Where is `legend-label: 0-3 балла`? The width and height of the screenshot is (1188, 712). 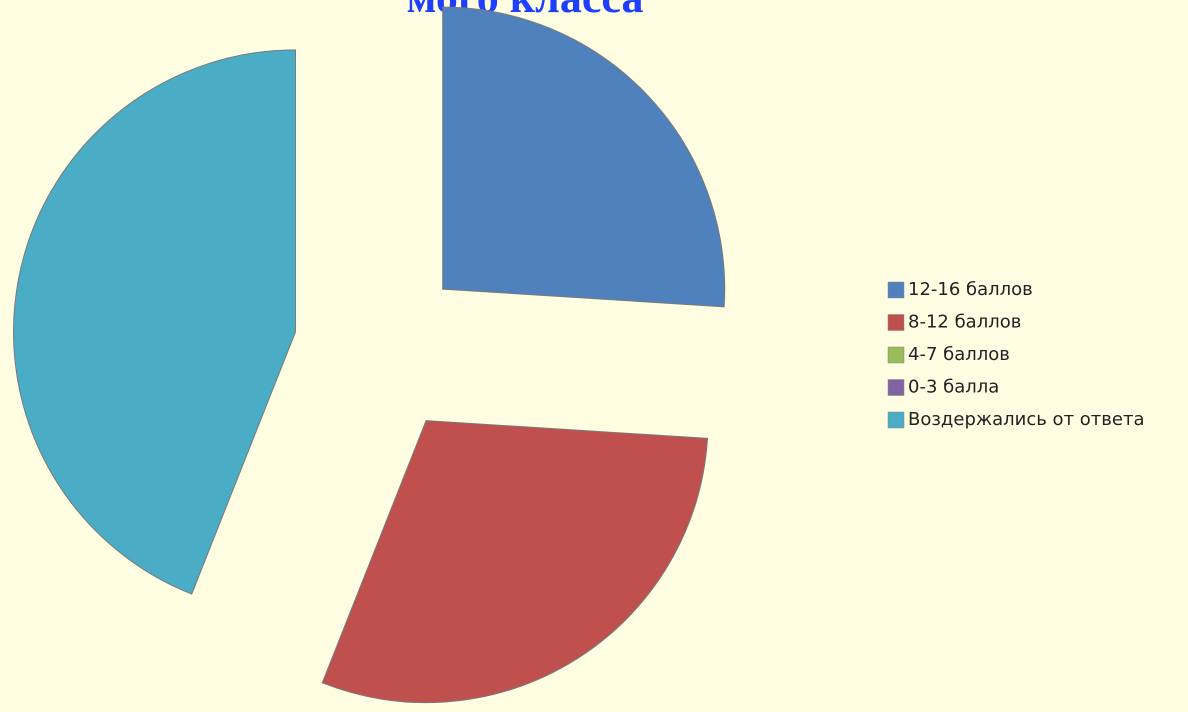 legend-label: 0-3 балла is located at coordinates (953, 387).